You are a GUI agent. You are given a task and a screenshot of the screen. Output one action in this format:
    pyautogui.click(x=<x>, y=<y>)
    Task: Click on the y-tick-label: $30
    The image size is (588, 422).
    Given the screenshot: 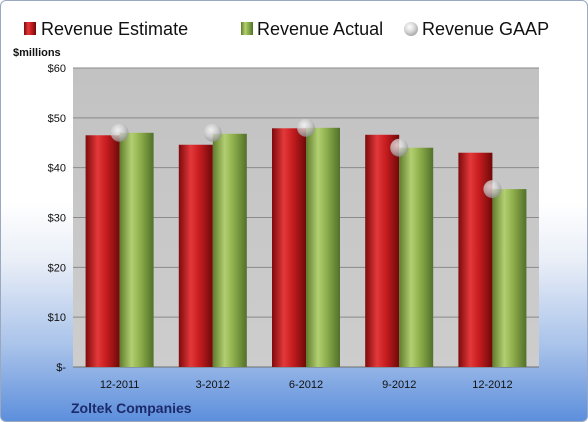 What is the action you would take?
    pyautogui.click(x=57, y=219)
    